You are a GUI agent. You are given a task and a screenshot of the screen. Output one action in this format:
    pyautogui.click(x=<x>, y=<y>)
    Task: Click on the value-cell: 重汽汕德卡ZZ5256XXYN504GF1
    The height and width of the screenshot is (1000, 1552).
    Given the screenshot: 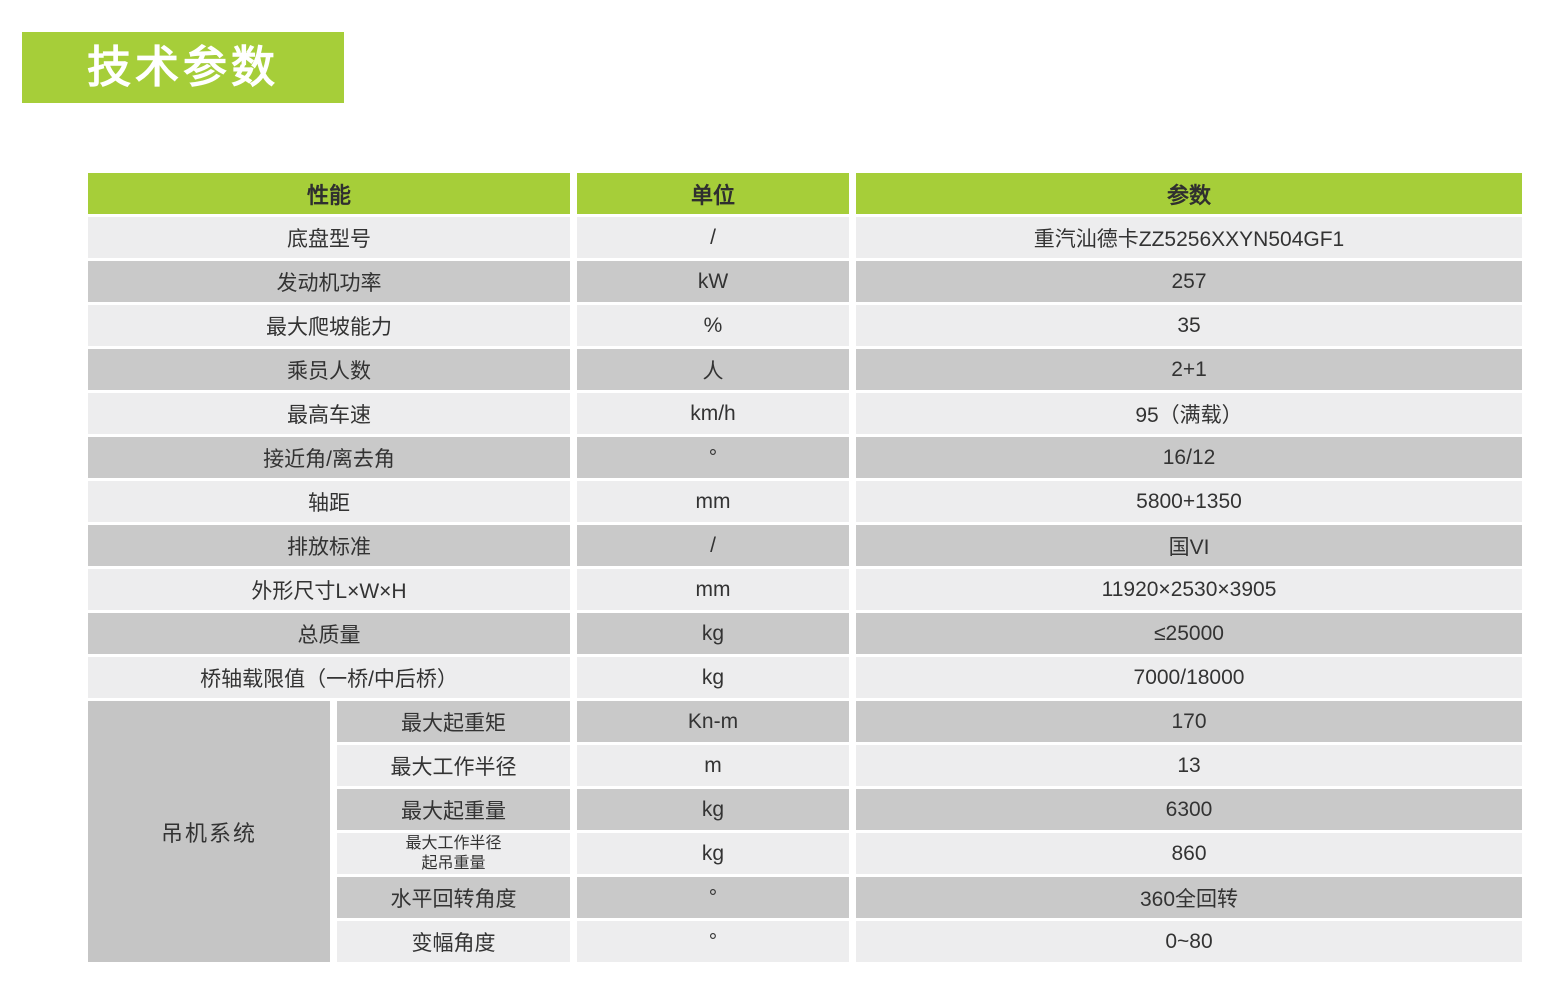 What is the action you would take?
    pyautogui.click(x=1189, y=237)
    